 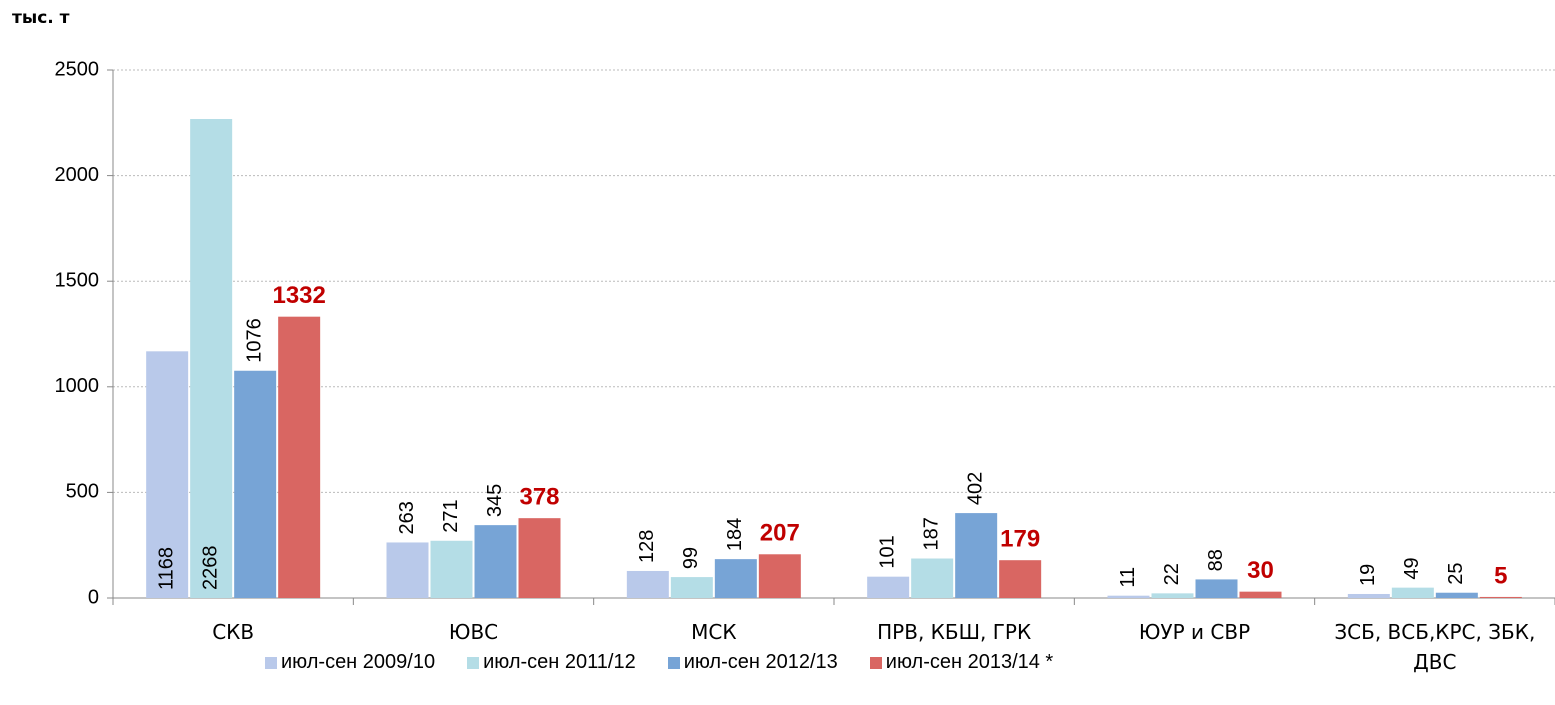 I want to click on data-label: 207, so click(x=780, y=533).